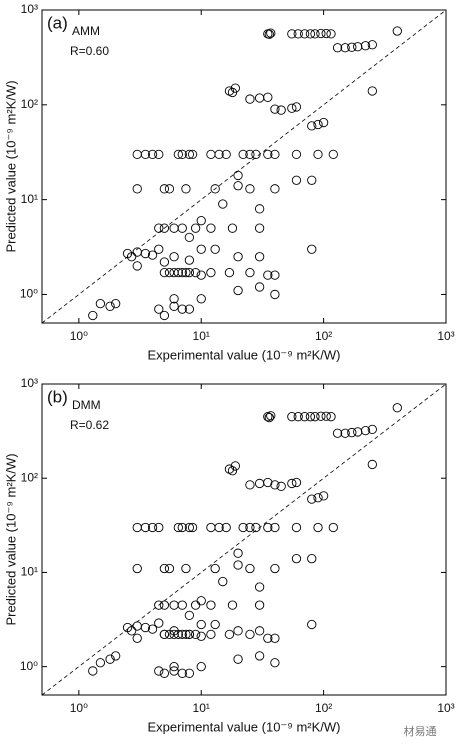 The width and height of the screenshot is (462, 744). What do you see at coordinates (29, 104) in the screenshot?
I see `y-tick-label: 10²` at bounding box center [29, 104].